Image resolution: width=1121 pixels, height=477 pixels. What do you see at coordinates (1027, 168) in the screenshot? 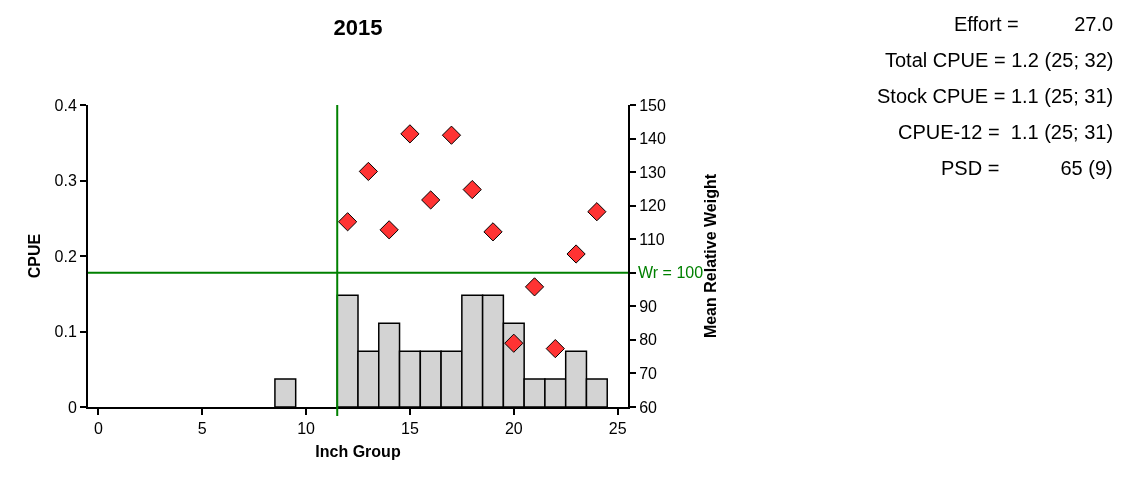
I see `text: PSD = 65 (9)` at bounding box center [1027, 168].